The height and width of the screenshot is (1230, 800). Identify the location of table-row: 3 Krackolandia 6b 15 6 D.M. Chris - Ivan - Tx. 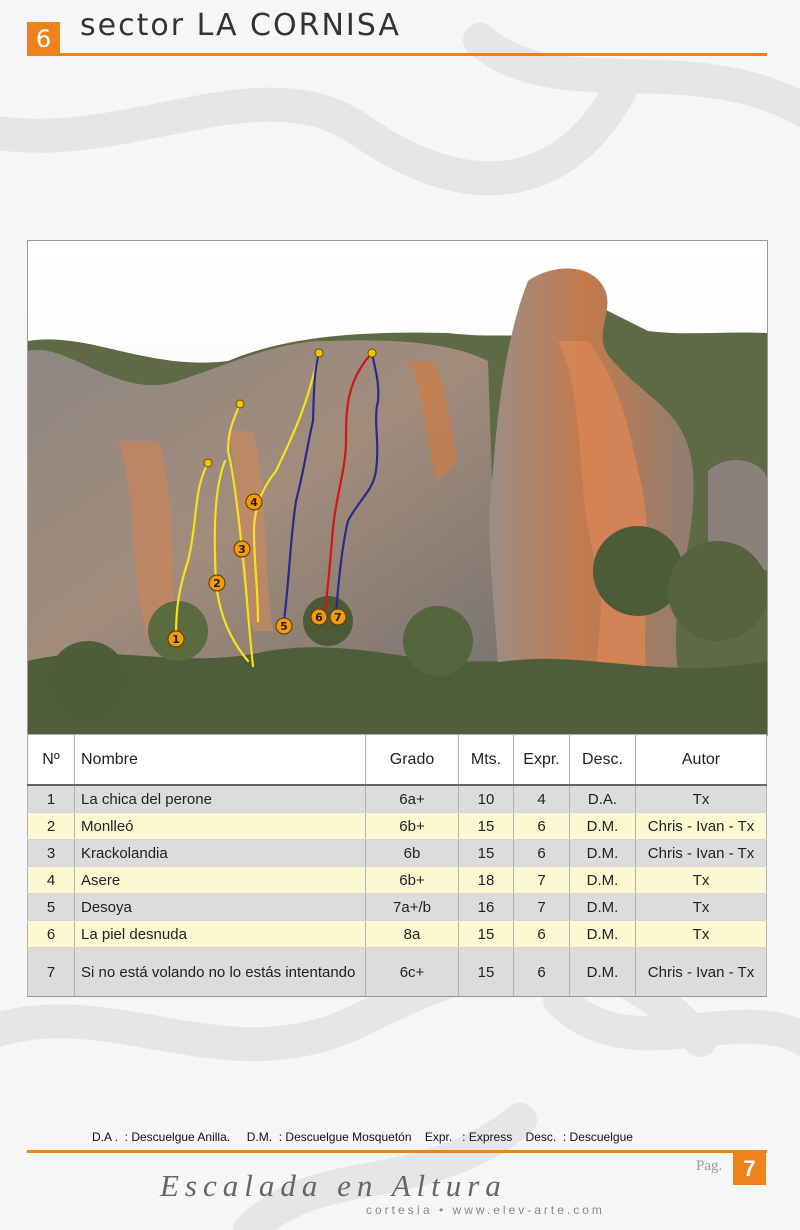
(397, 853).